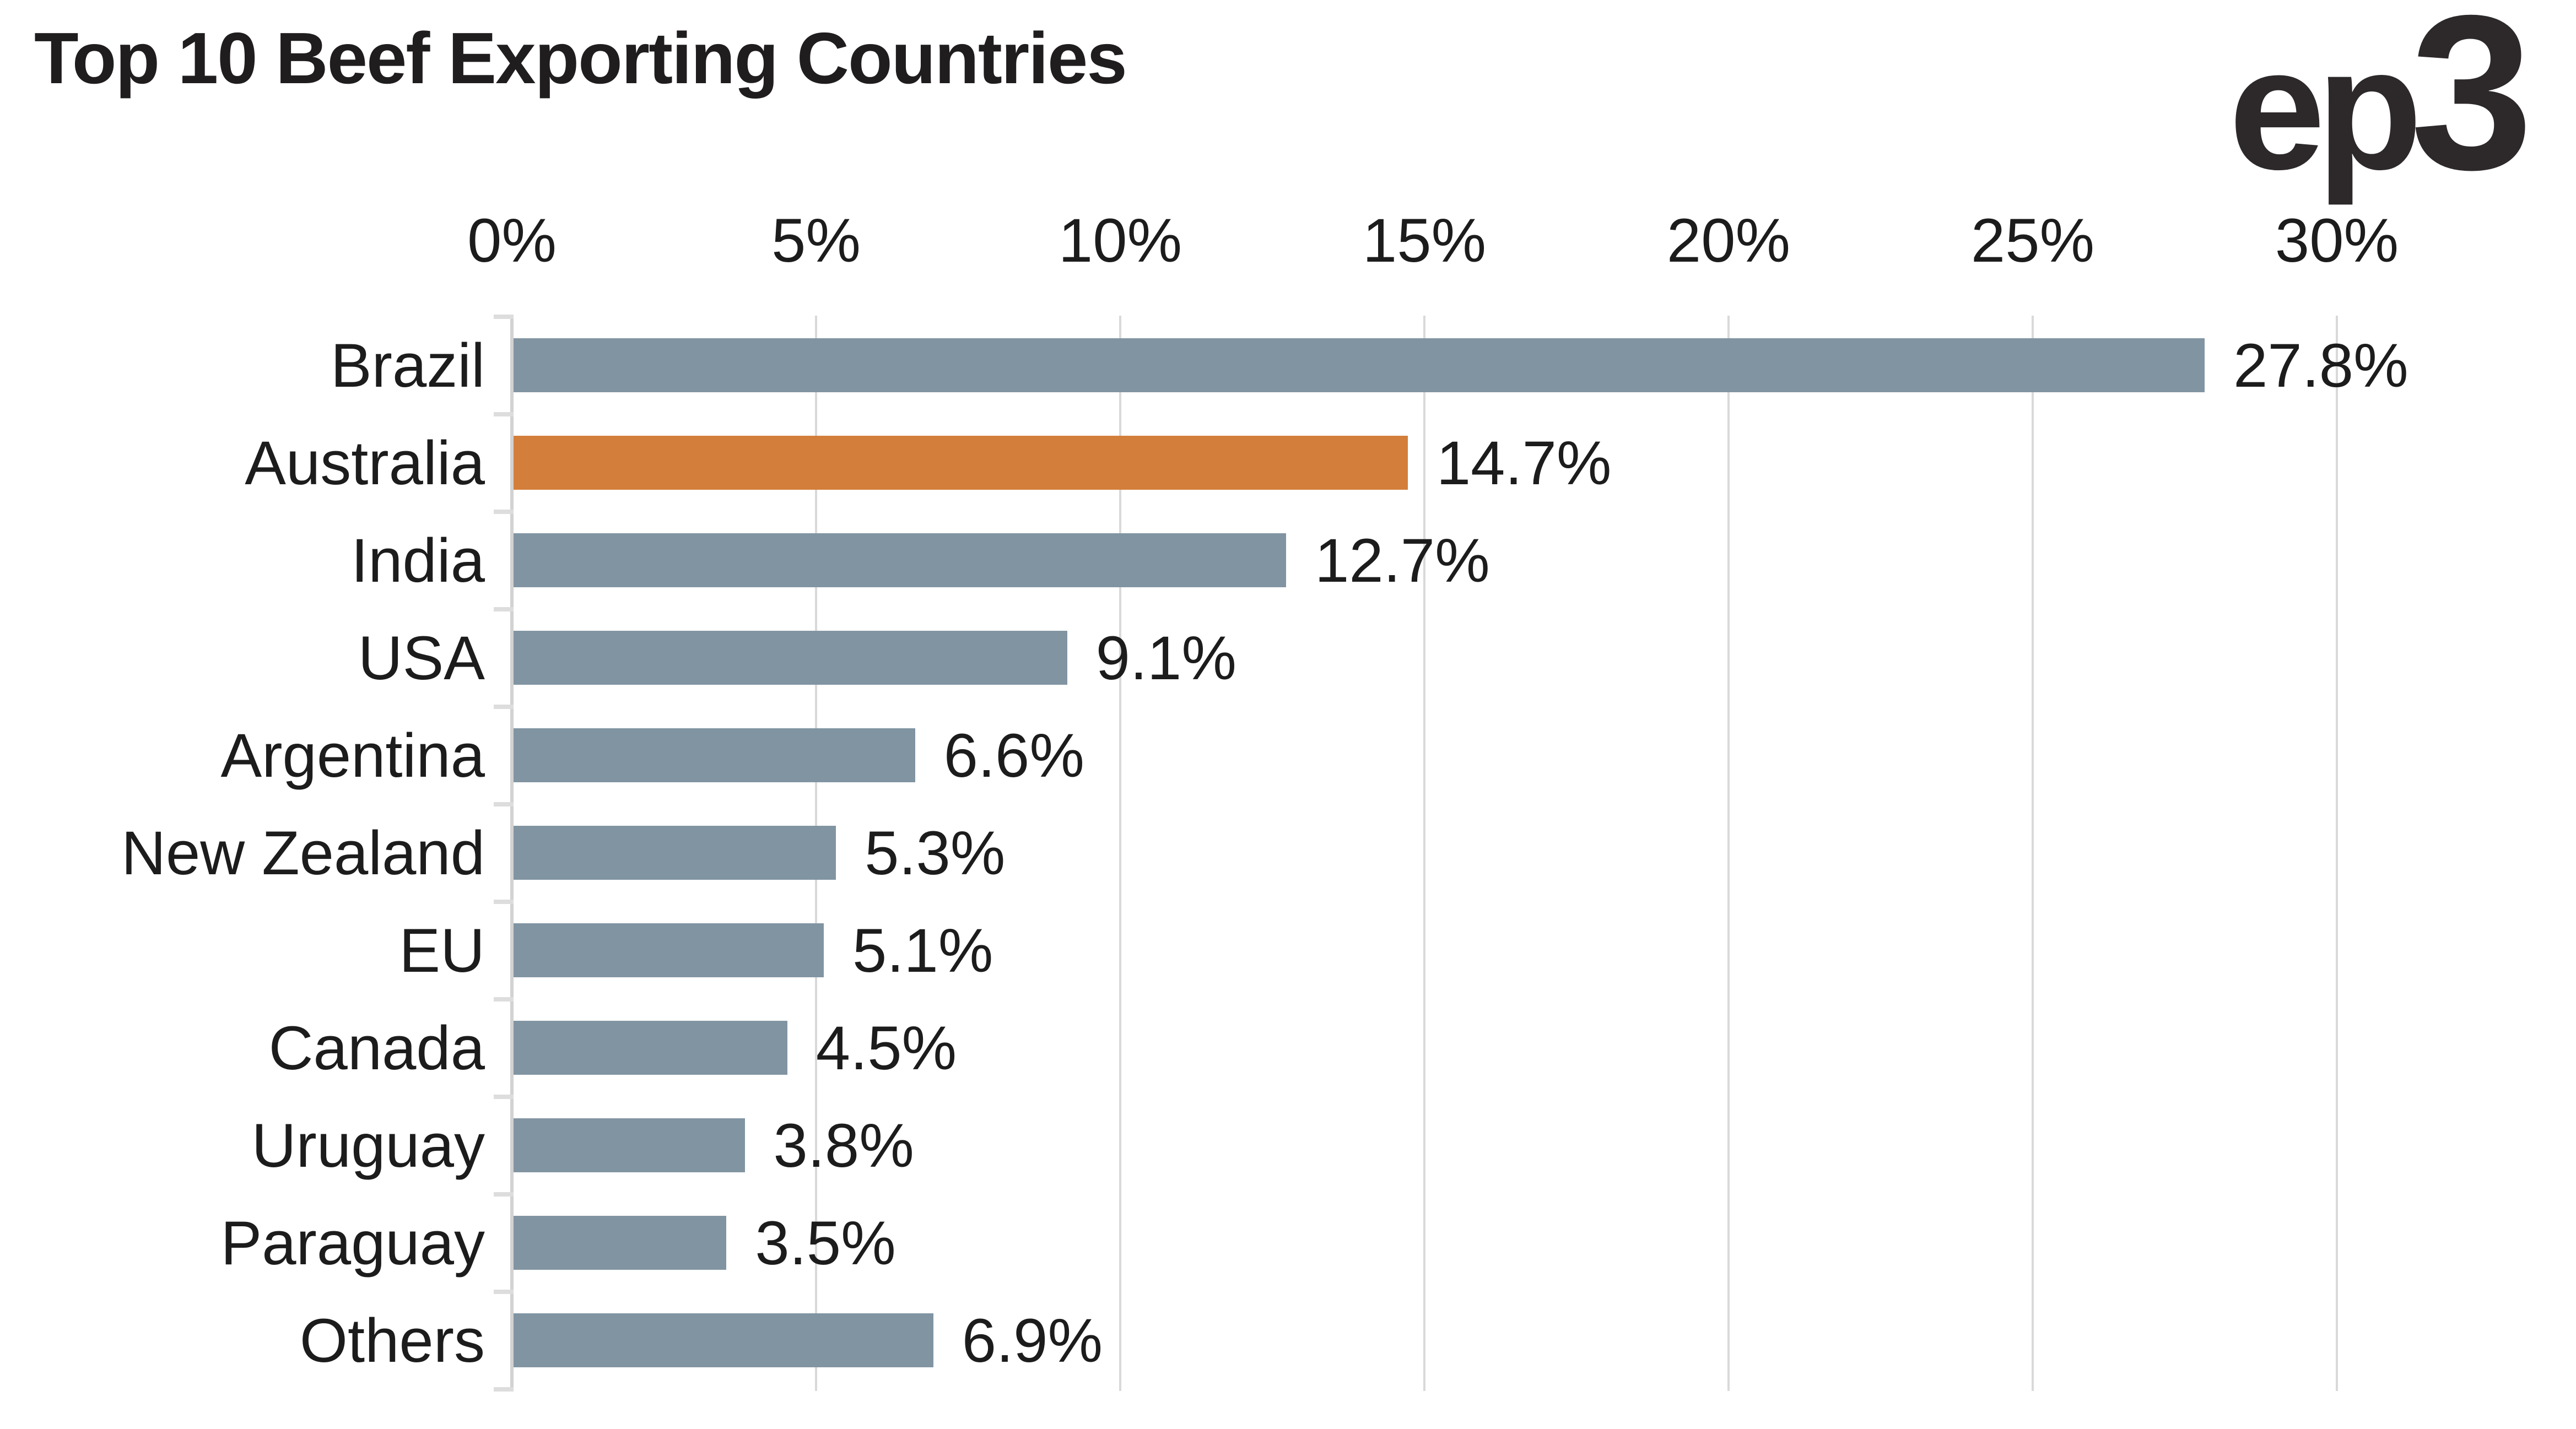 Image resolution: width=2576 pixels, height=1429 pixels. I want to click on x-axis-tick-label: 10%, so click(1120, 240).